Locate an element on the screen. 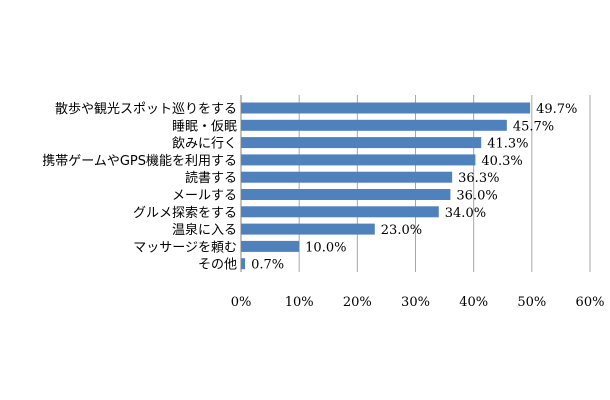  category-label: 携帯ゲームやGPS機能を利用する is located at coordinates (139, 161).